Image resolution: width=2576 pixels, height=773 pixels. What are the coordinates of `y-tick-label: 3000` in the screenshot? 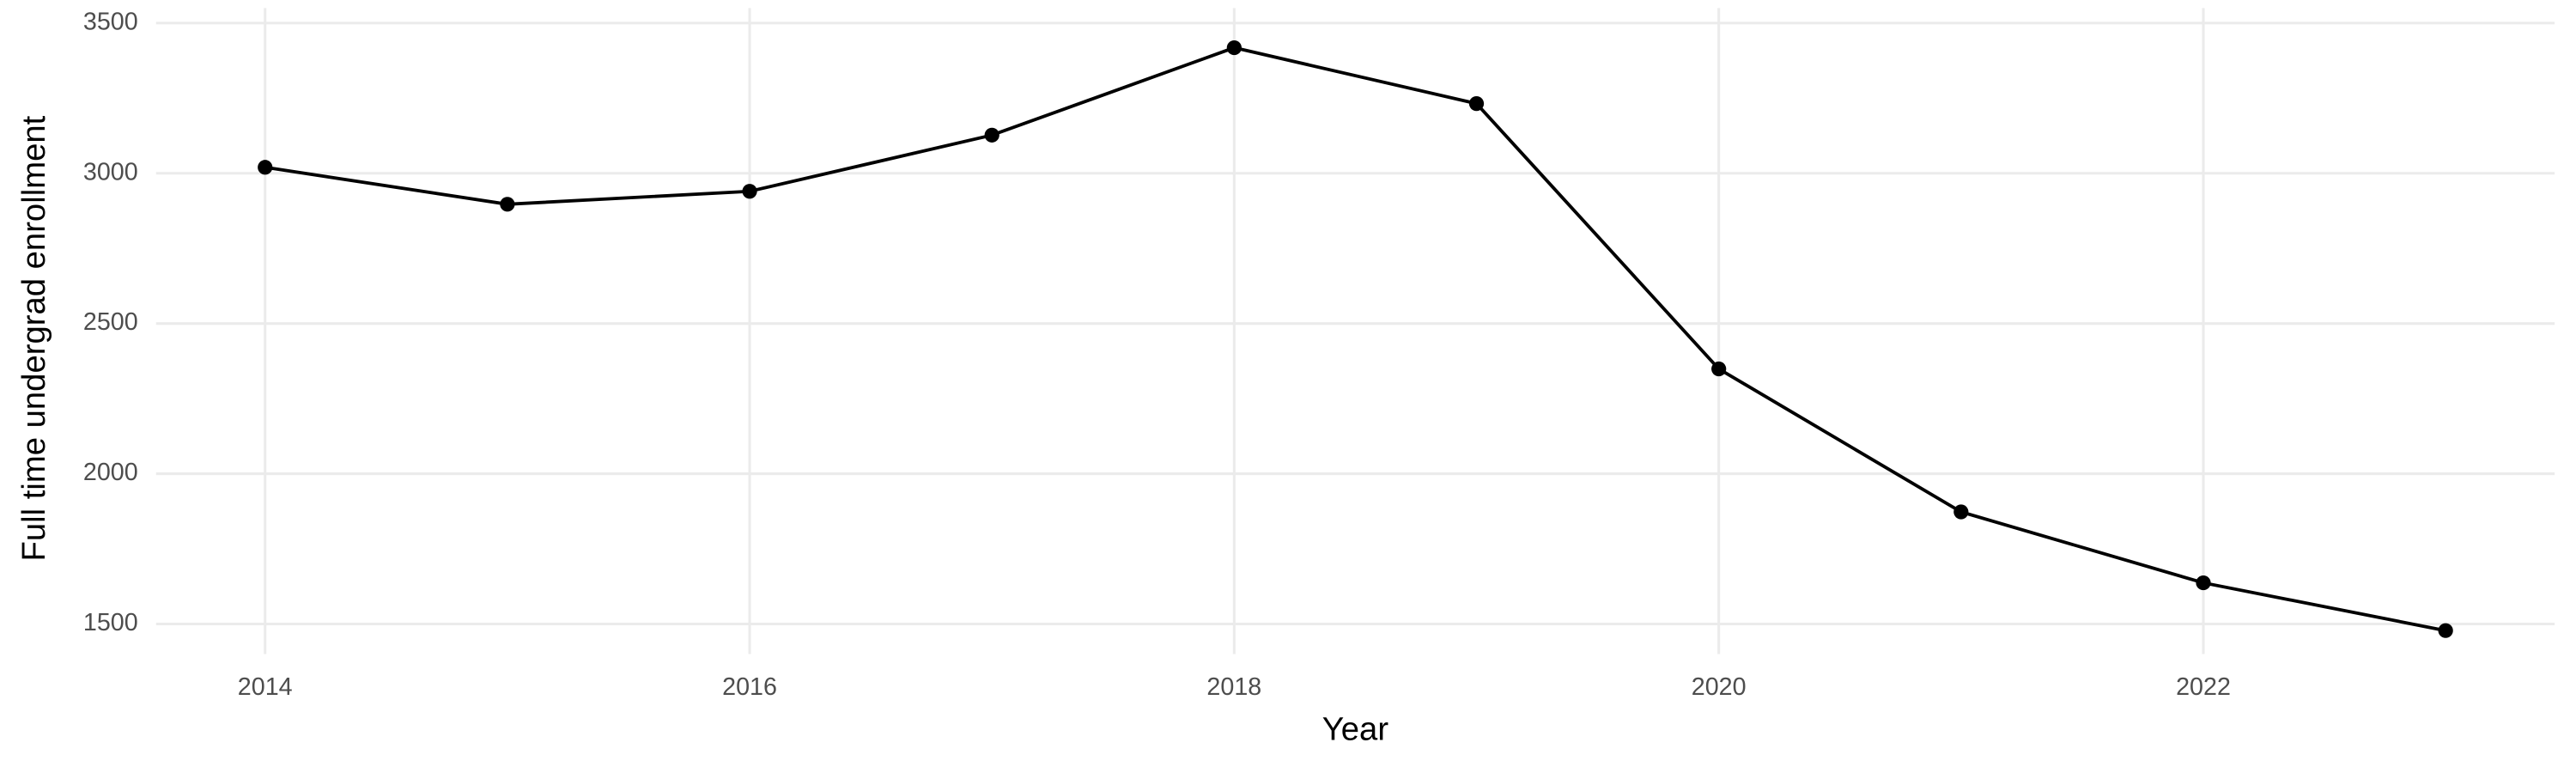 It's located at (111, 172).